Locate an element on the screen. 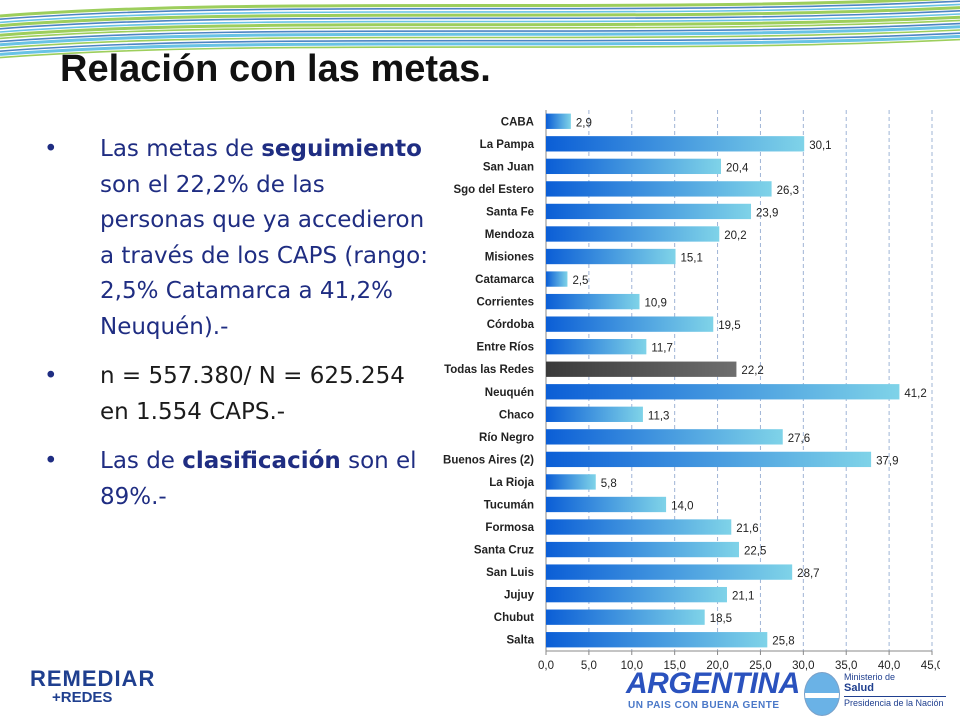 The height and width of the screenshot is (720, 960). remediar-logo: REMEDIAR +REDES is located at coordinates (92, 687).